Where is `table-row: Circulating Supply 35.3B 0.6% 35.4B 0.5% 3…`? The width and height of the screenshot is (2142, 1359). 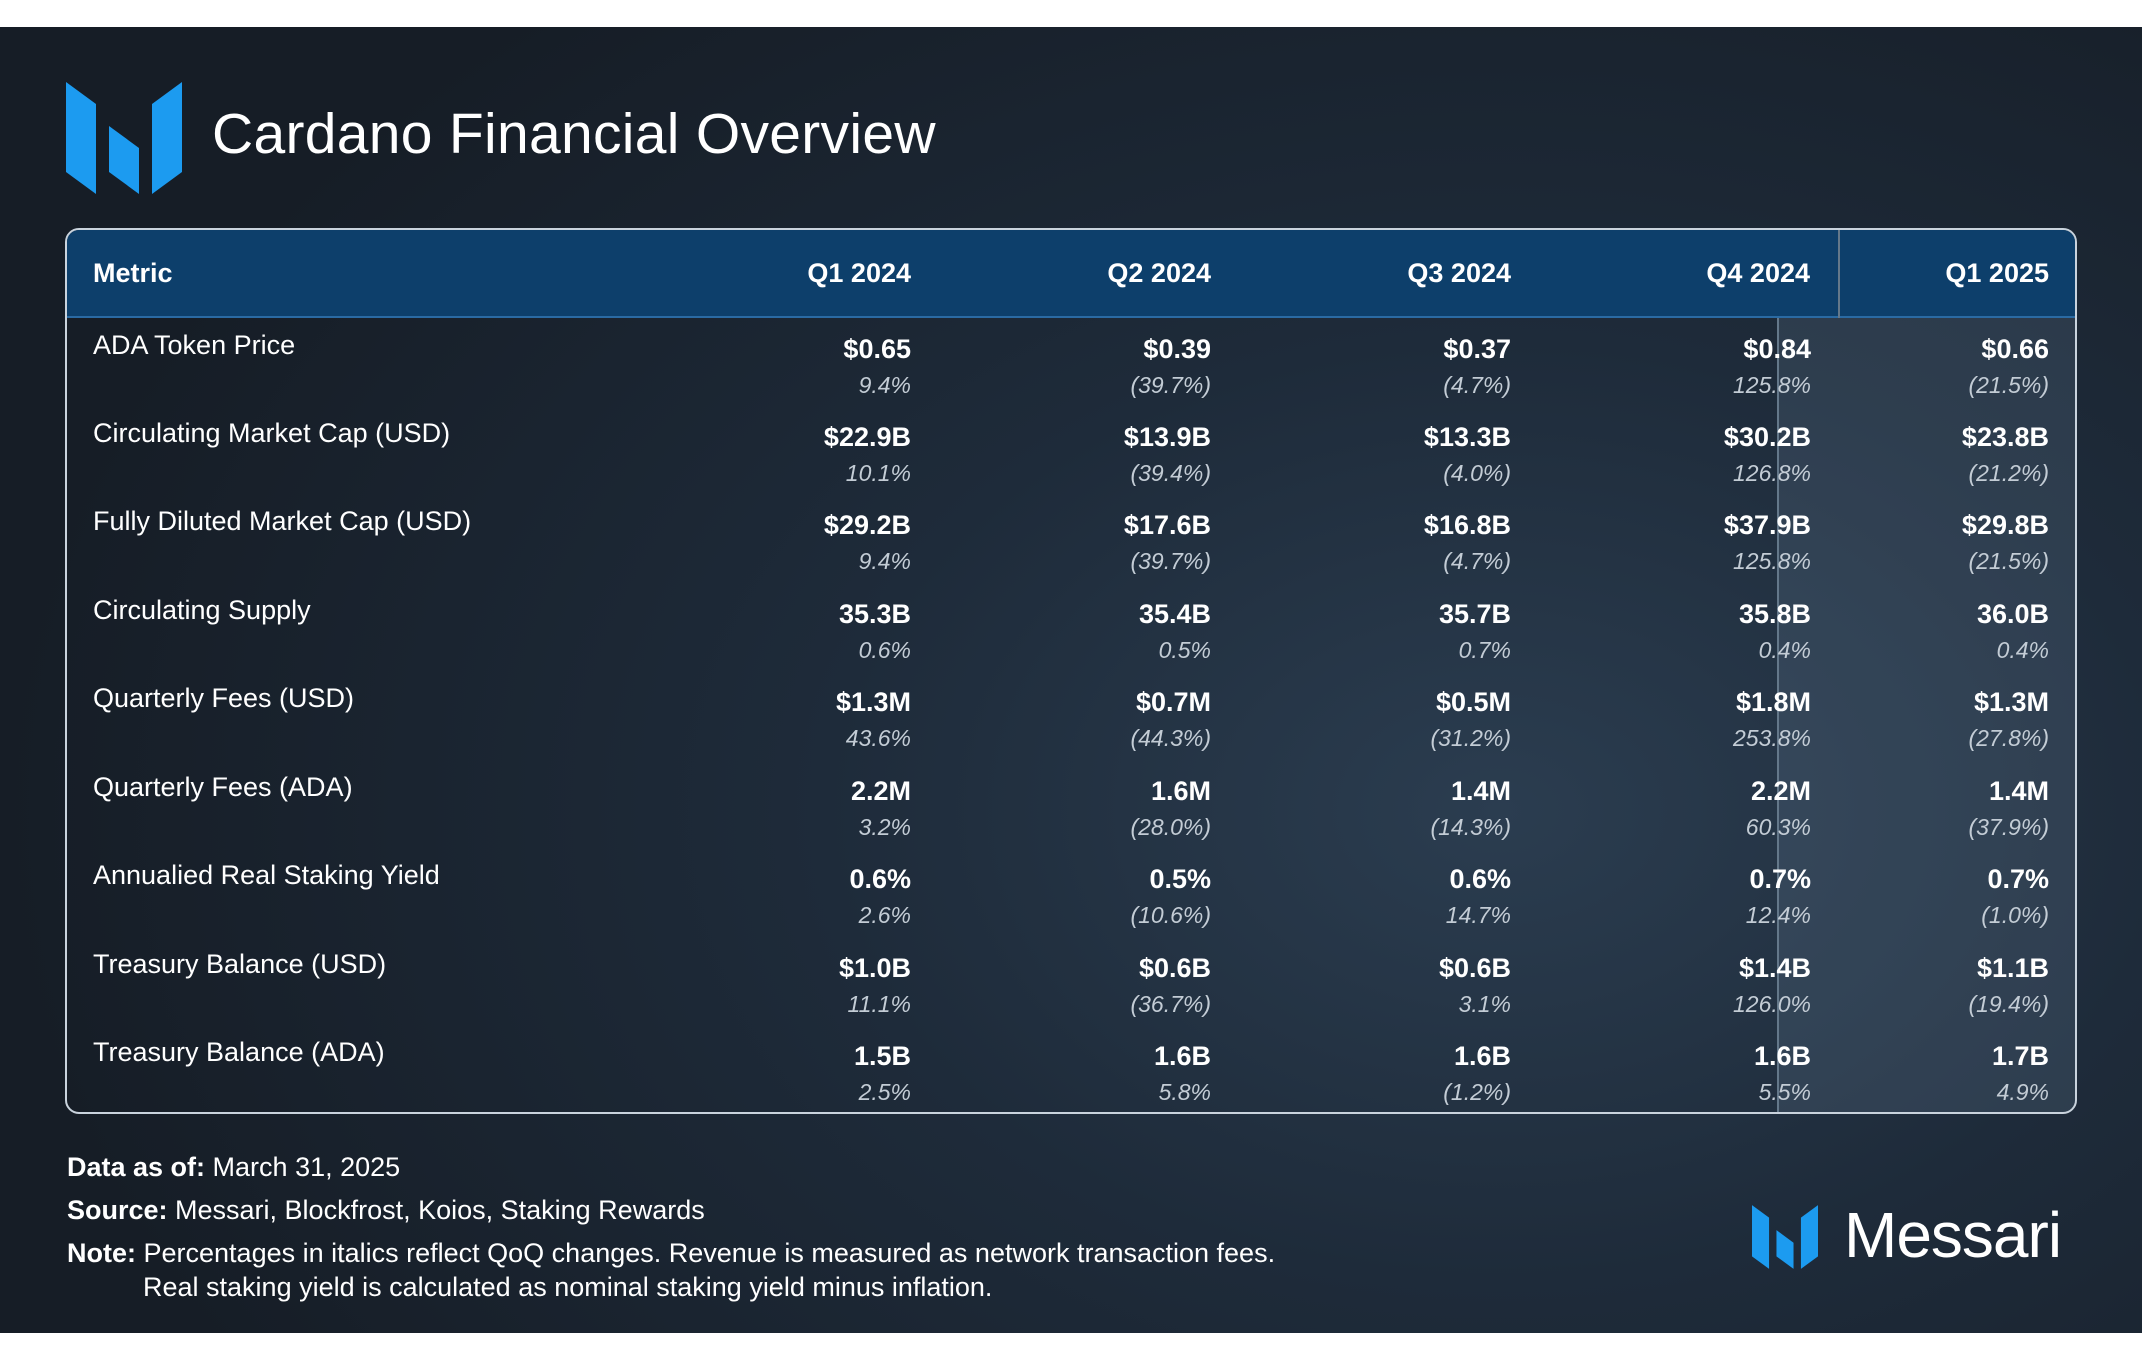
table-row: Circulating Supply 35.3B 0.6% 35.4B 0.5% 3… is located at coordinates (1071, 627).